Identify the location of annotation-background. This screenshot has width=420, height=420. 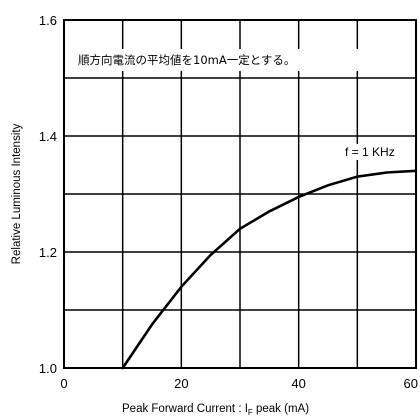
(222, 60).